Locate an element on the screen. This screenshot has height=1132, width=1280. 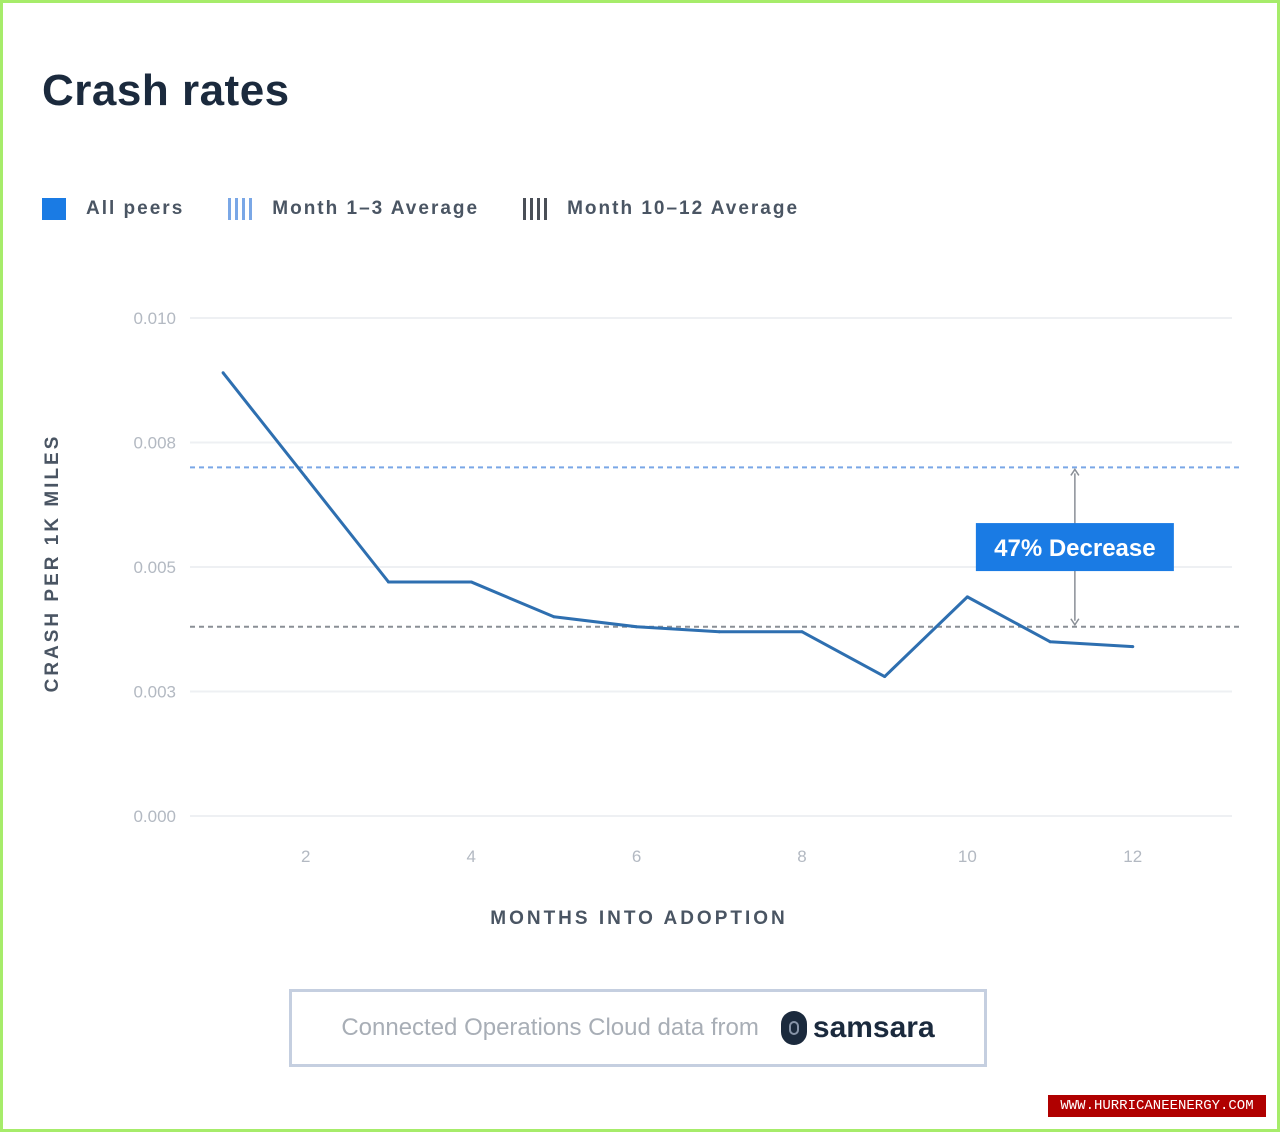
y-tick-label: 0.008 is located at coordinates (154, 443).